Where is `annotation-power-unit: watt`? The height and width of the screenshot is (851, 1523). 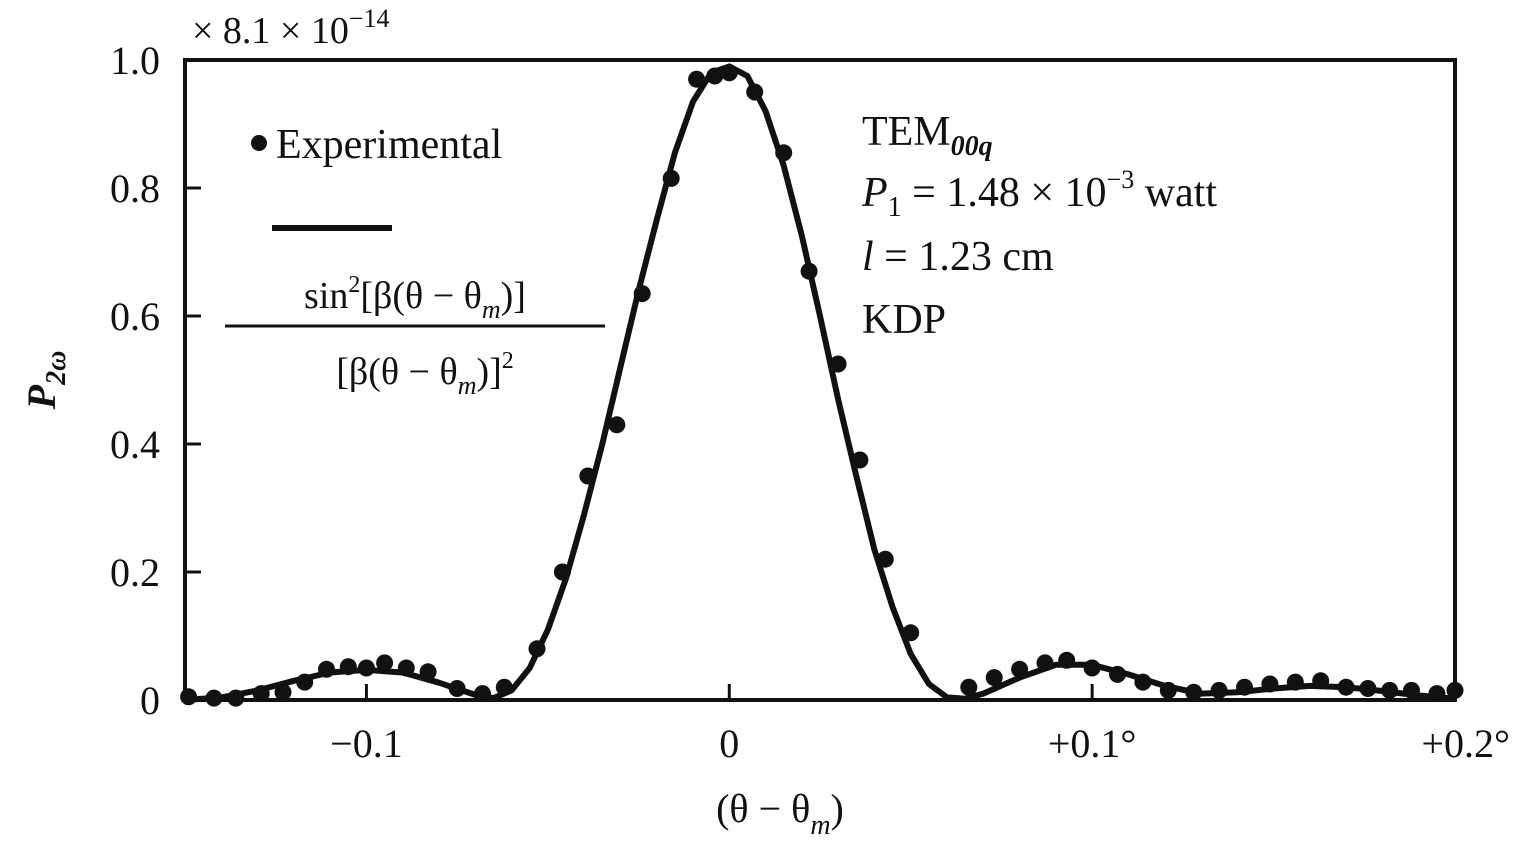
annotation-power-unit: watt is located at coordinates (1175, 193).